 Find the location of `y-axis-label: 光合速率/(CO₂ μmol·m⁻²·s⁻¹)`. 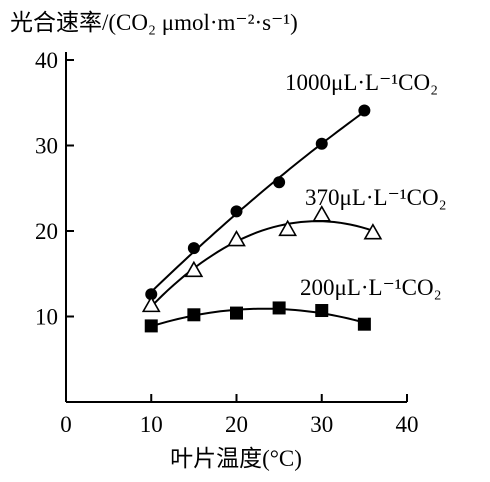

y-axis-label: 光合速率/(CO₂ μmol·m⁻²·s⁻¹) is located at coordinates (154, 22).